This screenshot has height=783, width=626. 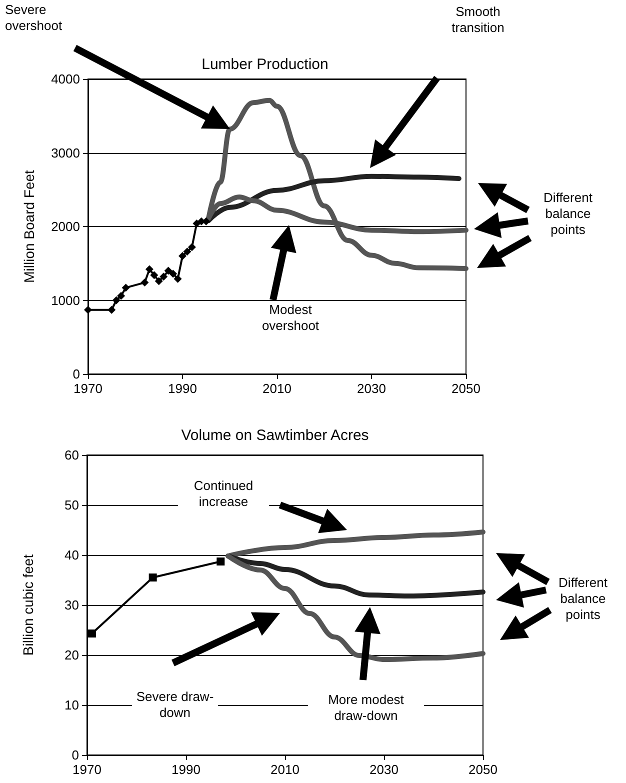 I want to click on y-tick-label: 30, so click(x=71, y=605).